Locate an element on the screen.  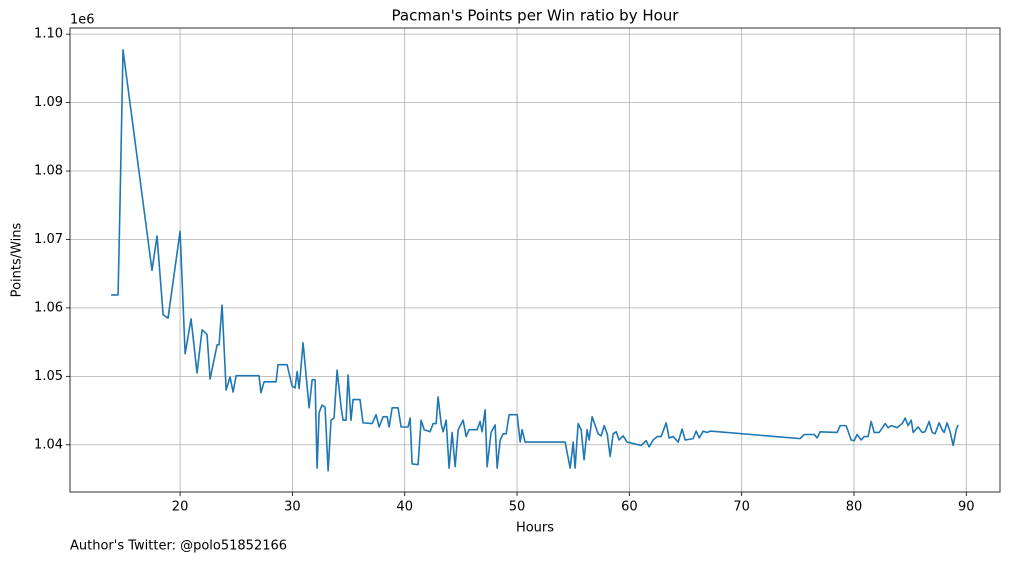
y-tick-label: 1.05 is located at coordinates (48, 376).